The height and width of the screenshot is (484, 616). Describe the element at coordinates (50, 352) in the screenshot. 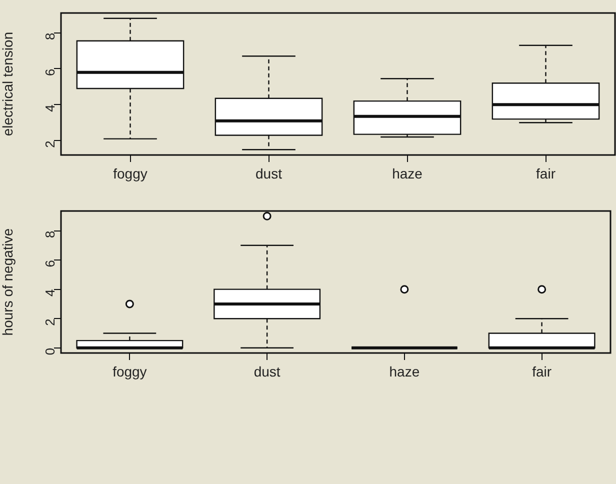

I see `y-tick-label: 0` at that location.